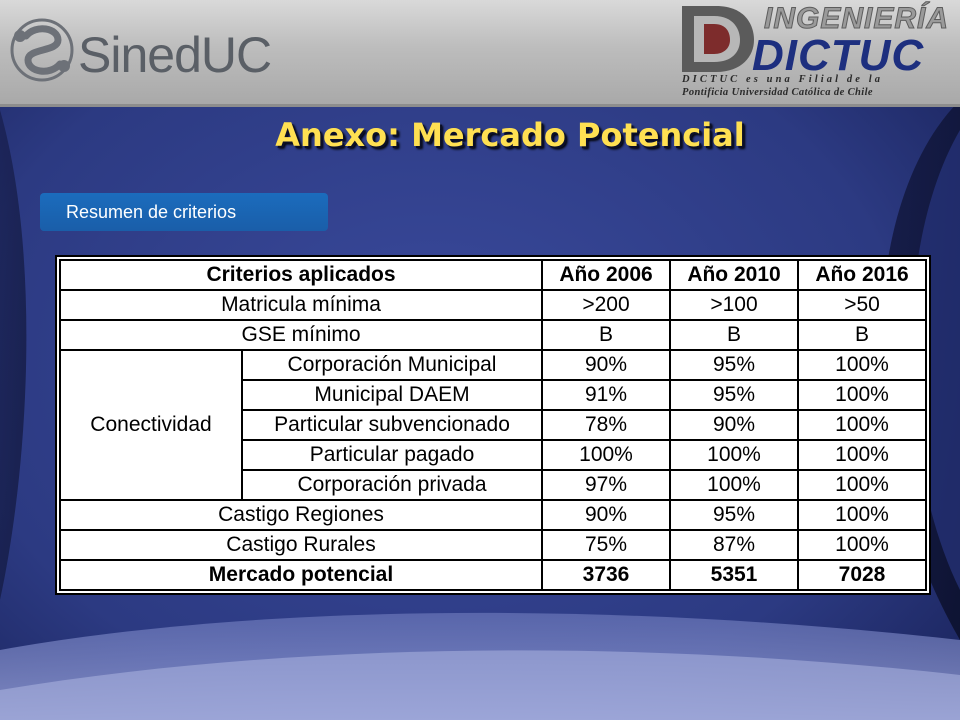  I want to click on row-label: Corporación privada, so click(392, 485).